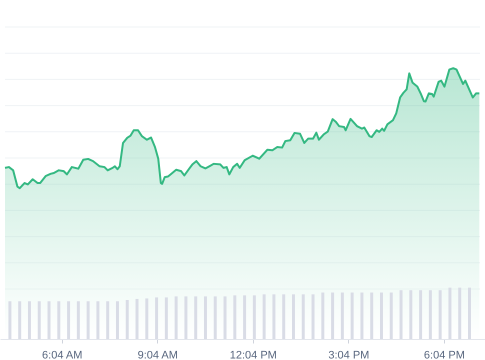  Describe the element at coordinates (158, 355) in the screenshot. I see `x-tick-label: 9:04 AM` at that location.